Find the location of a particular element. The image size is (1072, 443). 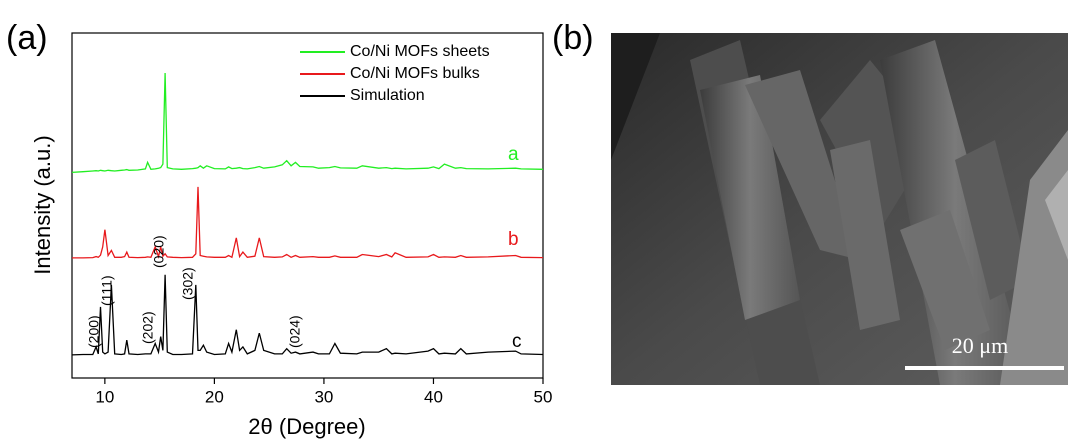

y-axis-label: Intensity (a.u.) is located at coordinates (42, 204).